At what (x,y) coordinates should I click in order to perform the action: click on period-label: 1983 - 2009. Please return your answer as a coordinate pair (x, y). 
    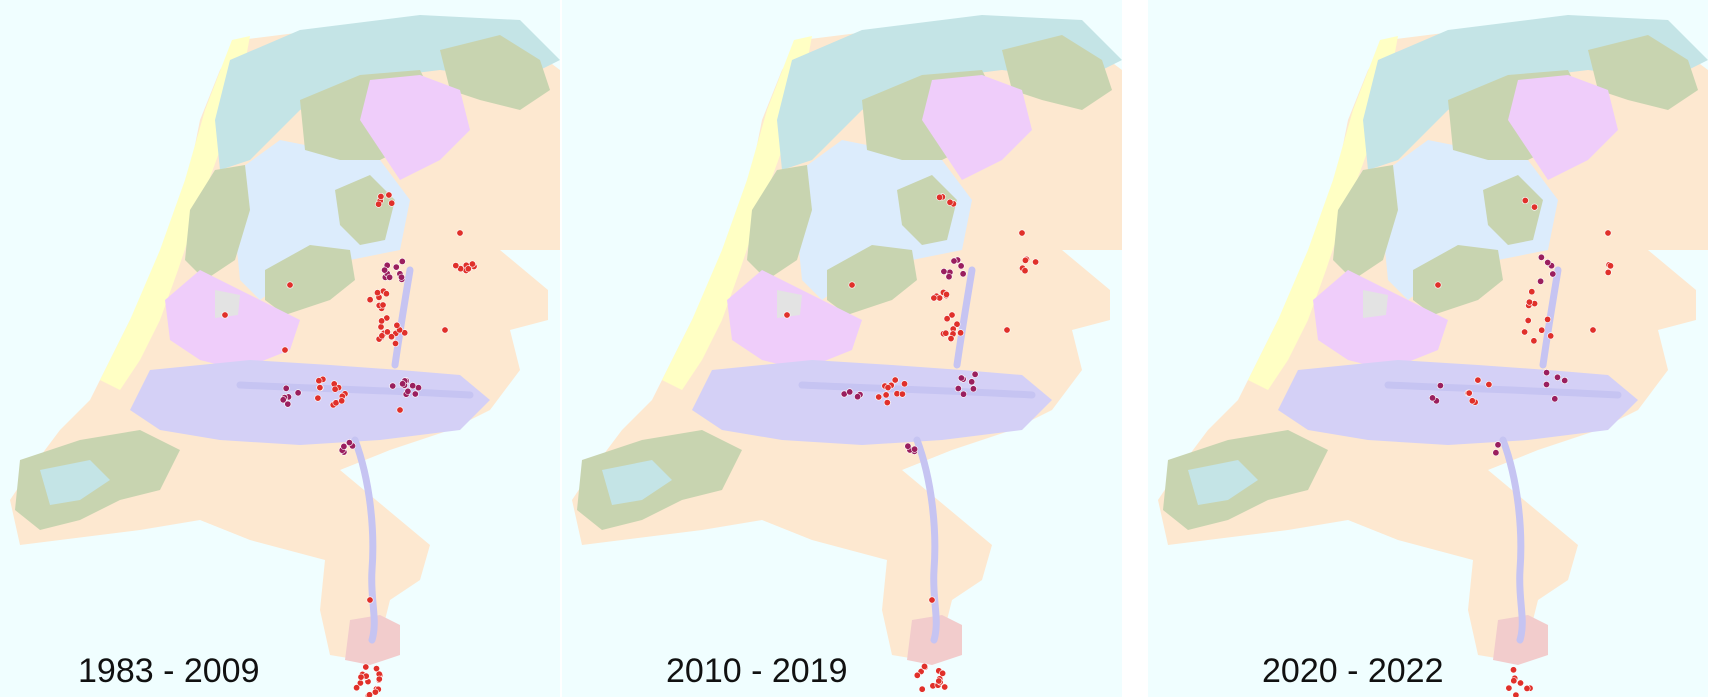
    Looking at the image, I should click on (169, 671).